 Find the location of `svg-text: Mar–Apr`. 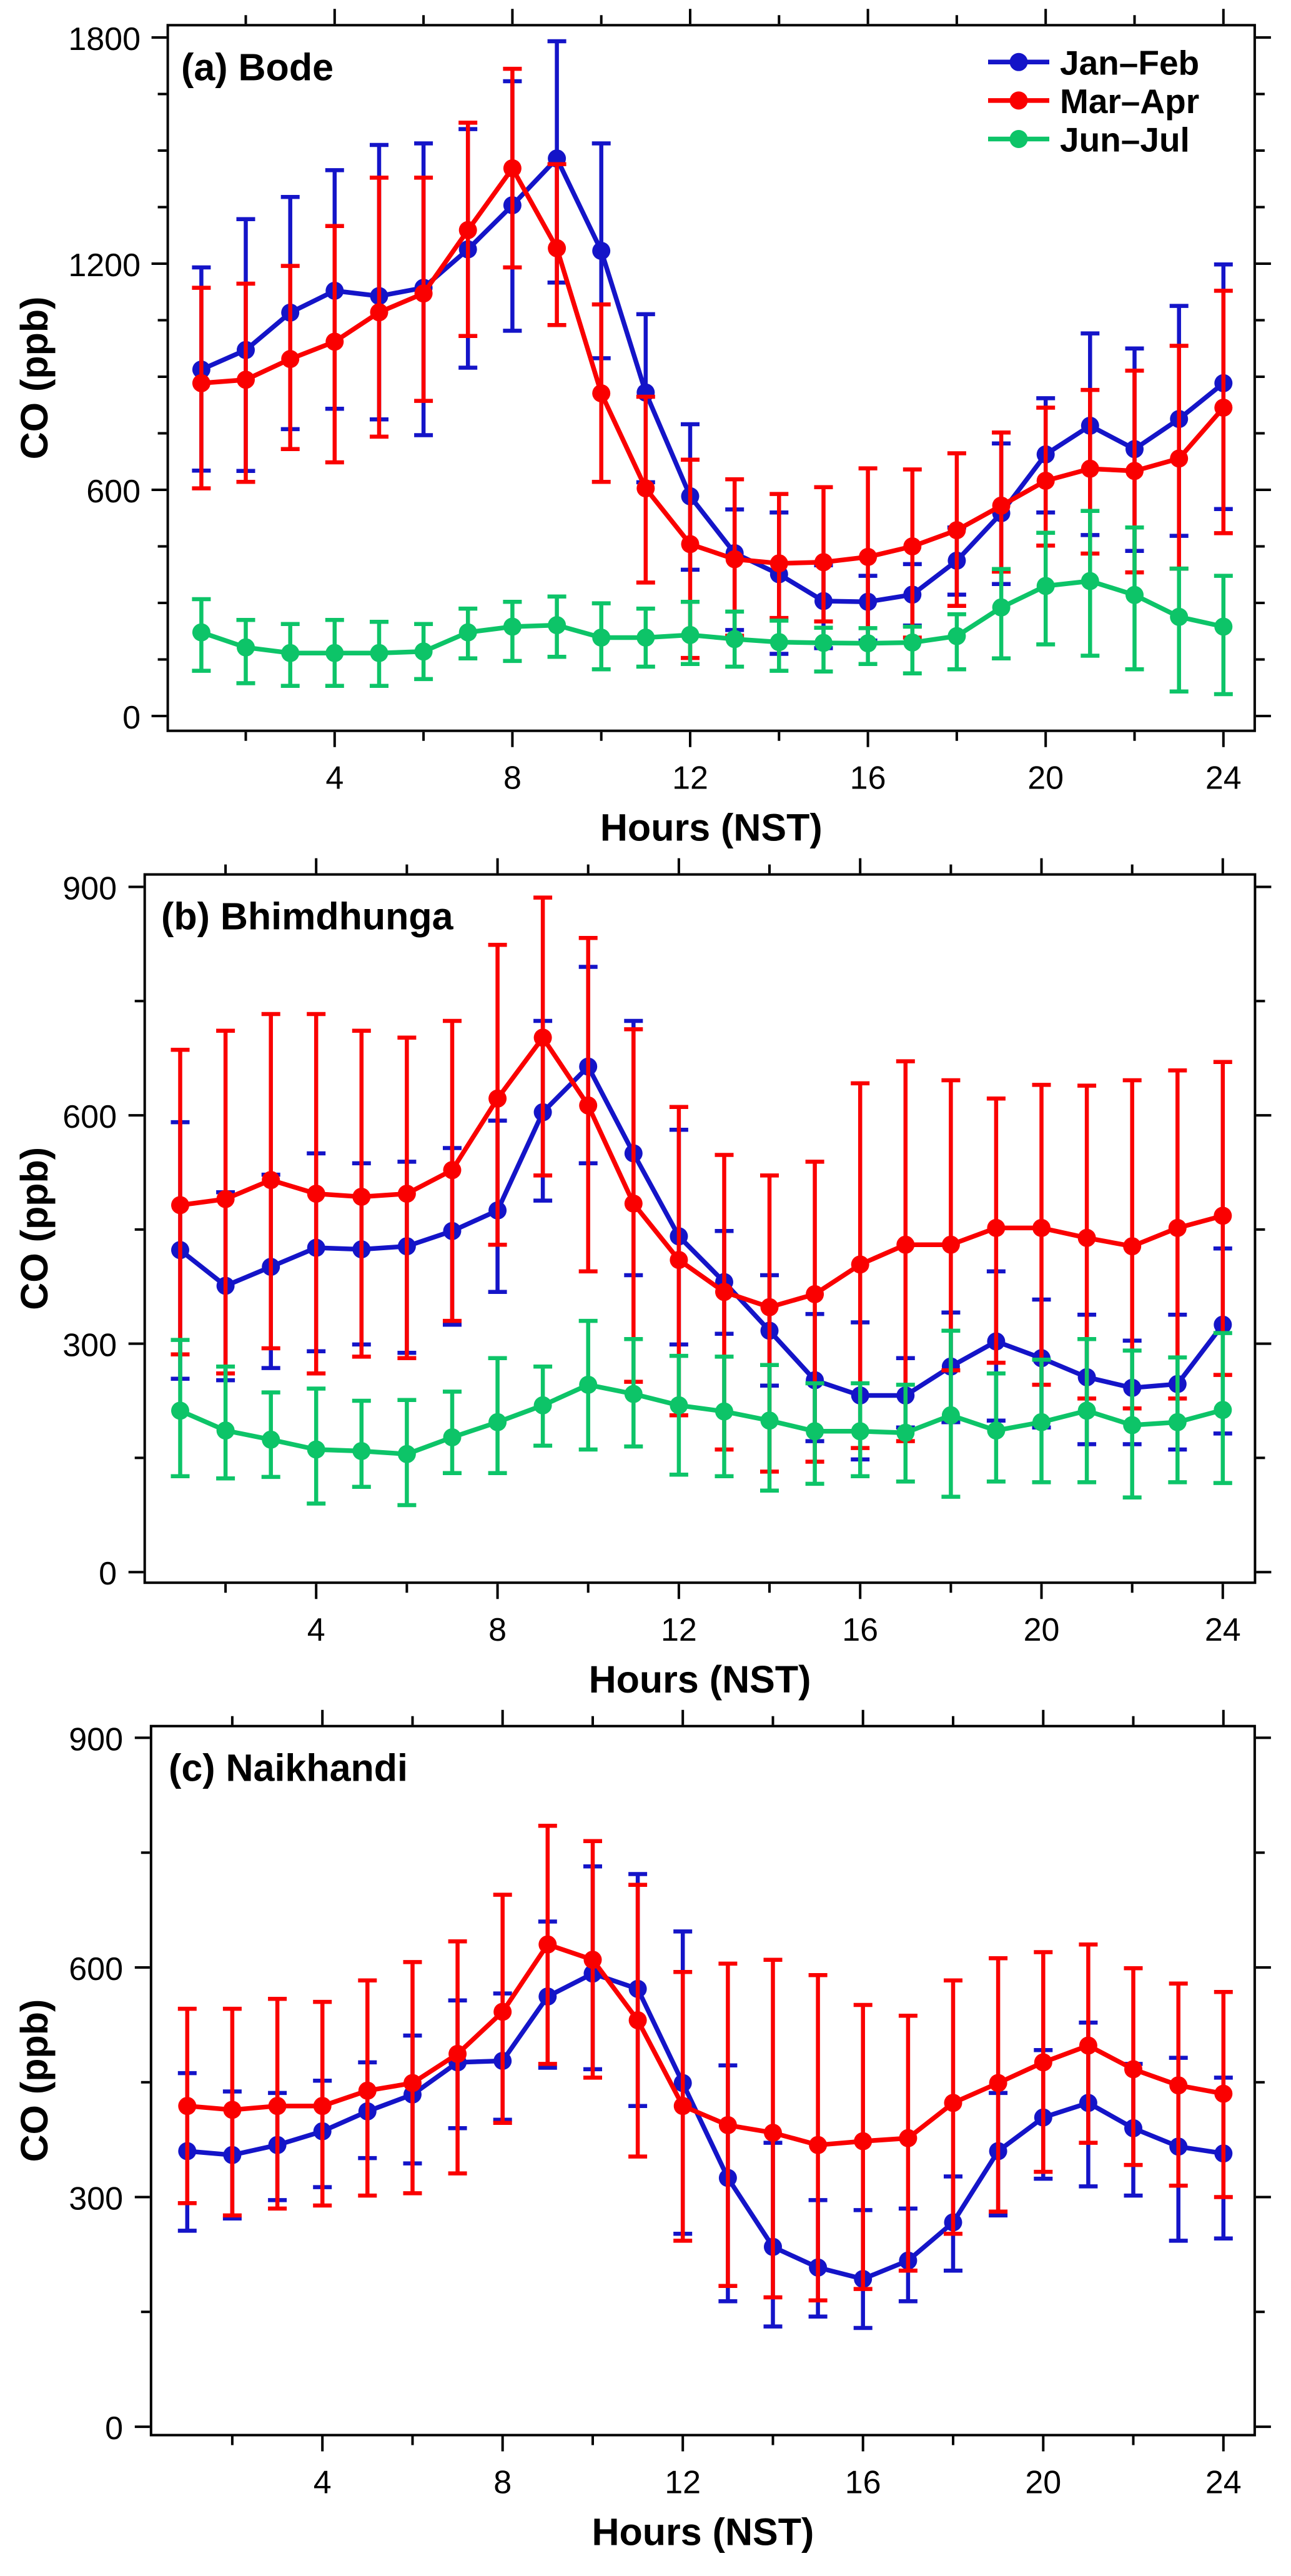

svg-text: Mar–Apr is located at coordinates (1129, 102).